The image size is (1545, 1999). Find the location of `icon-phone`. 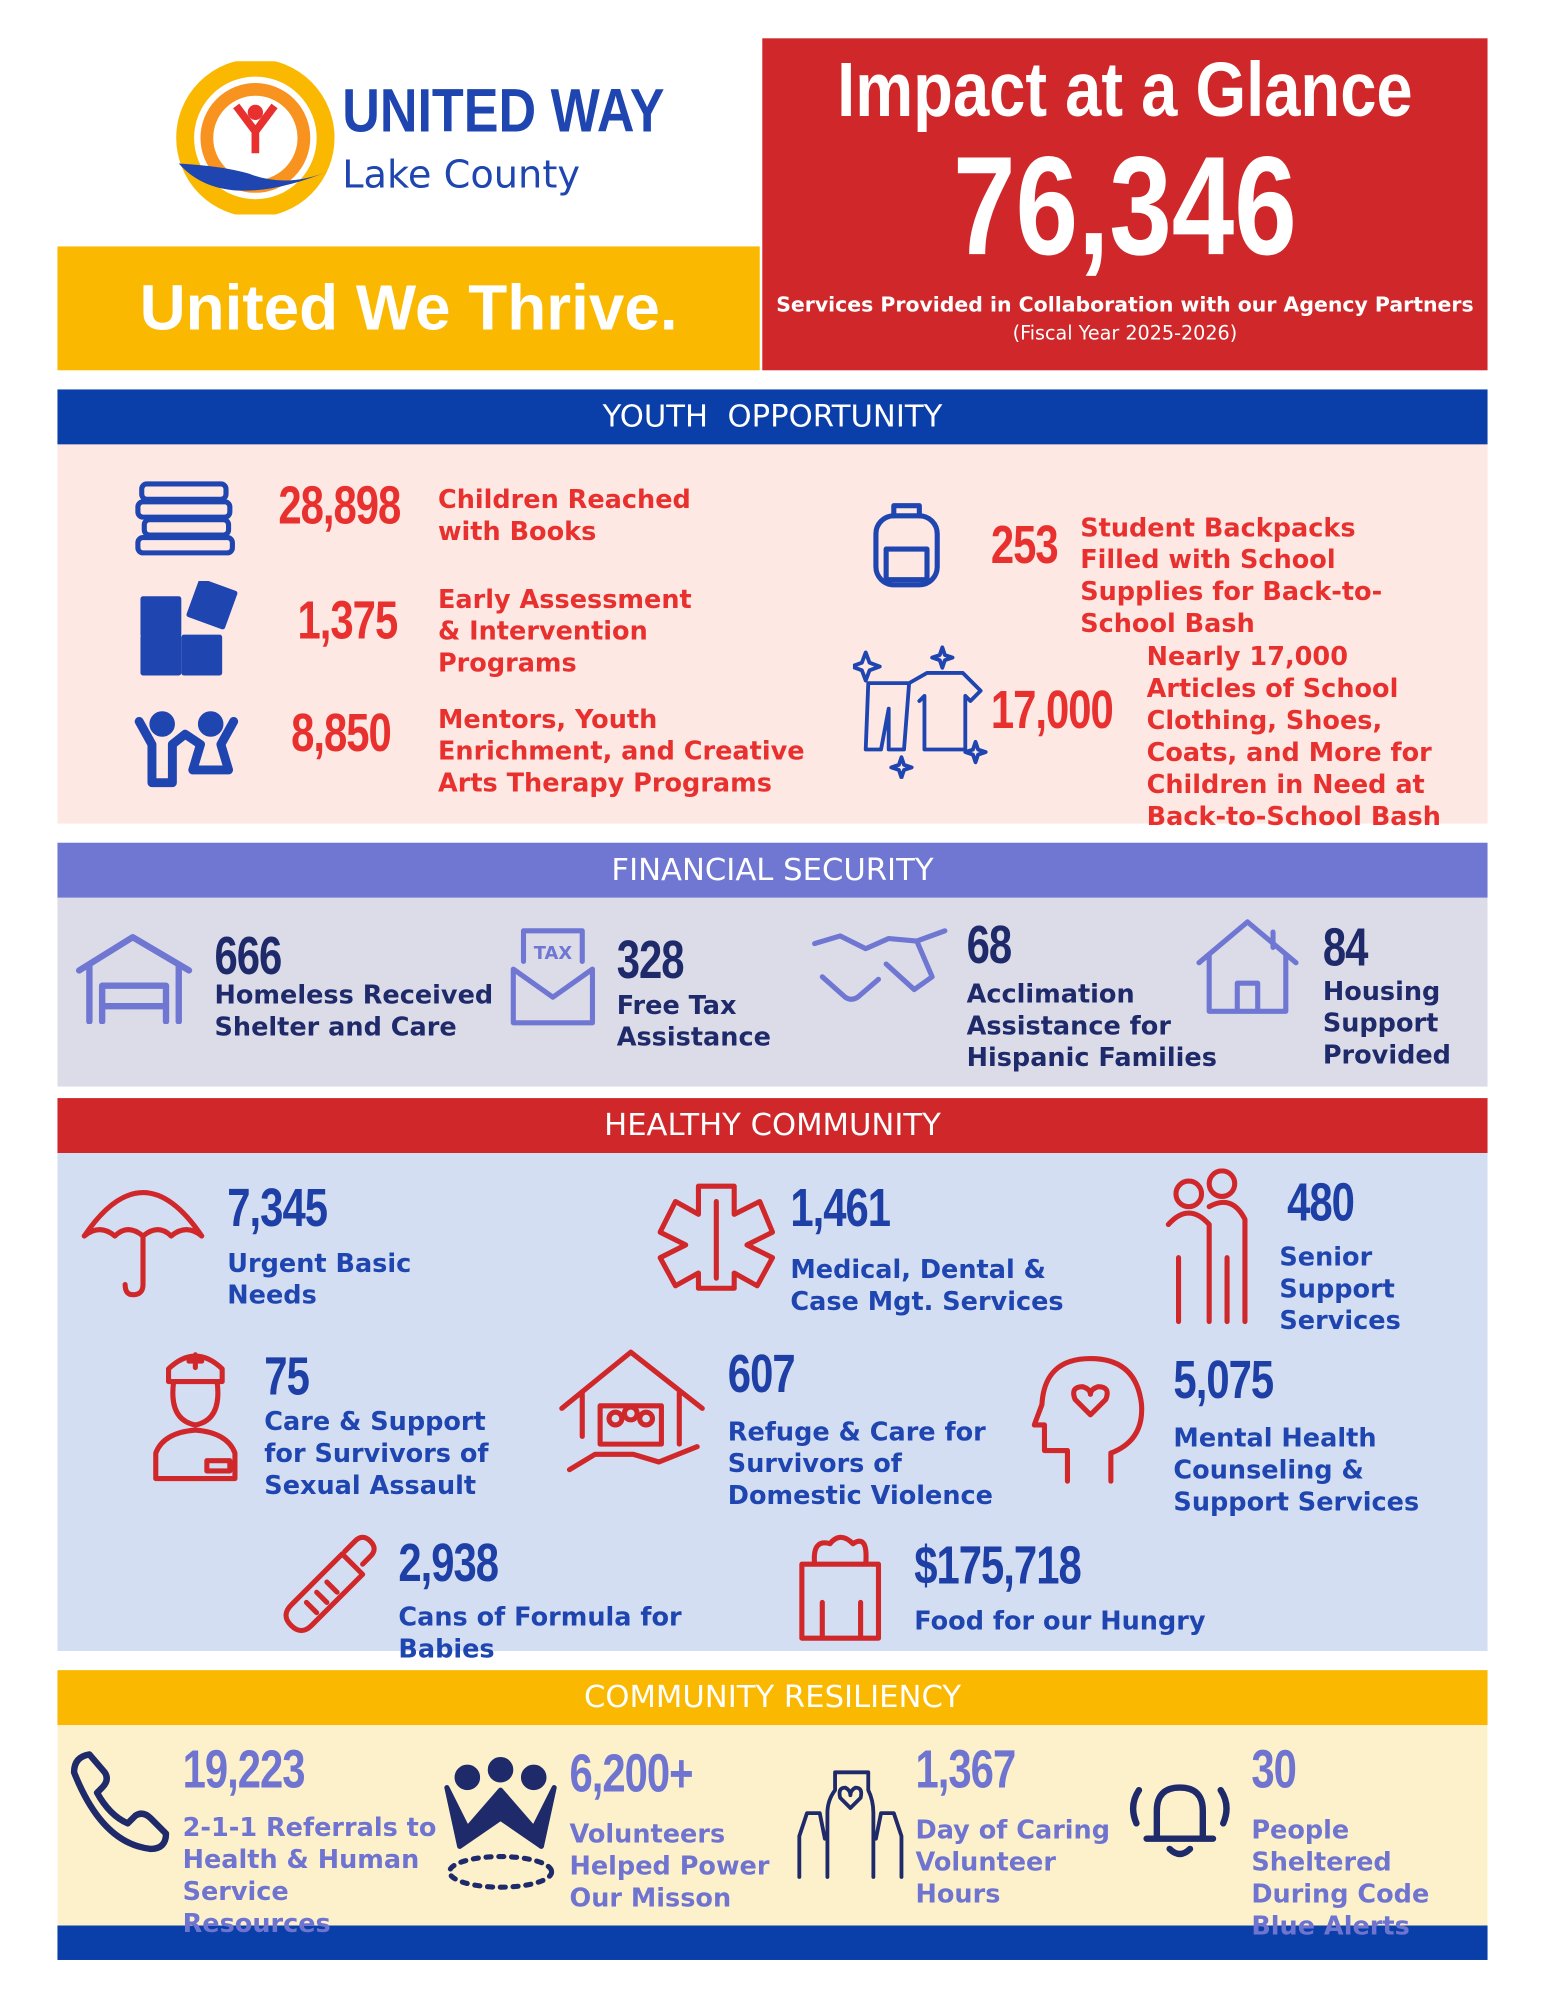

icon-phone is located at coordinates (120, 1802).